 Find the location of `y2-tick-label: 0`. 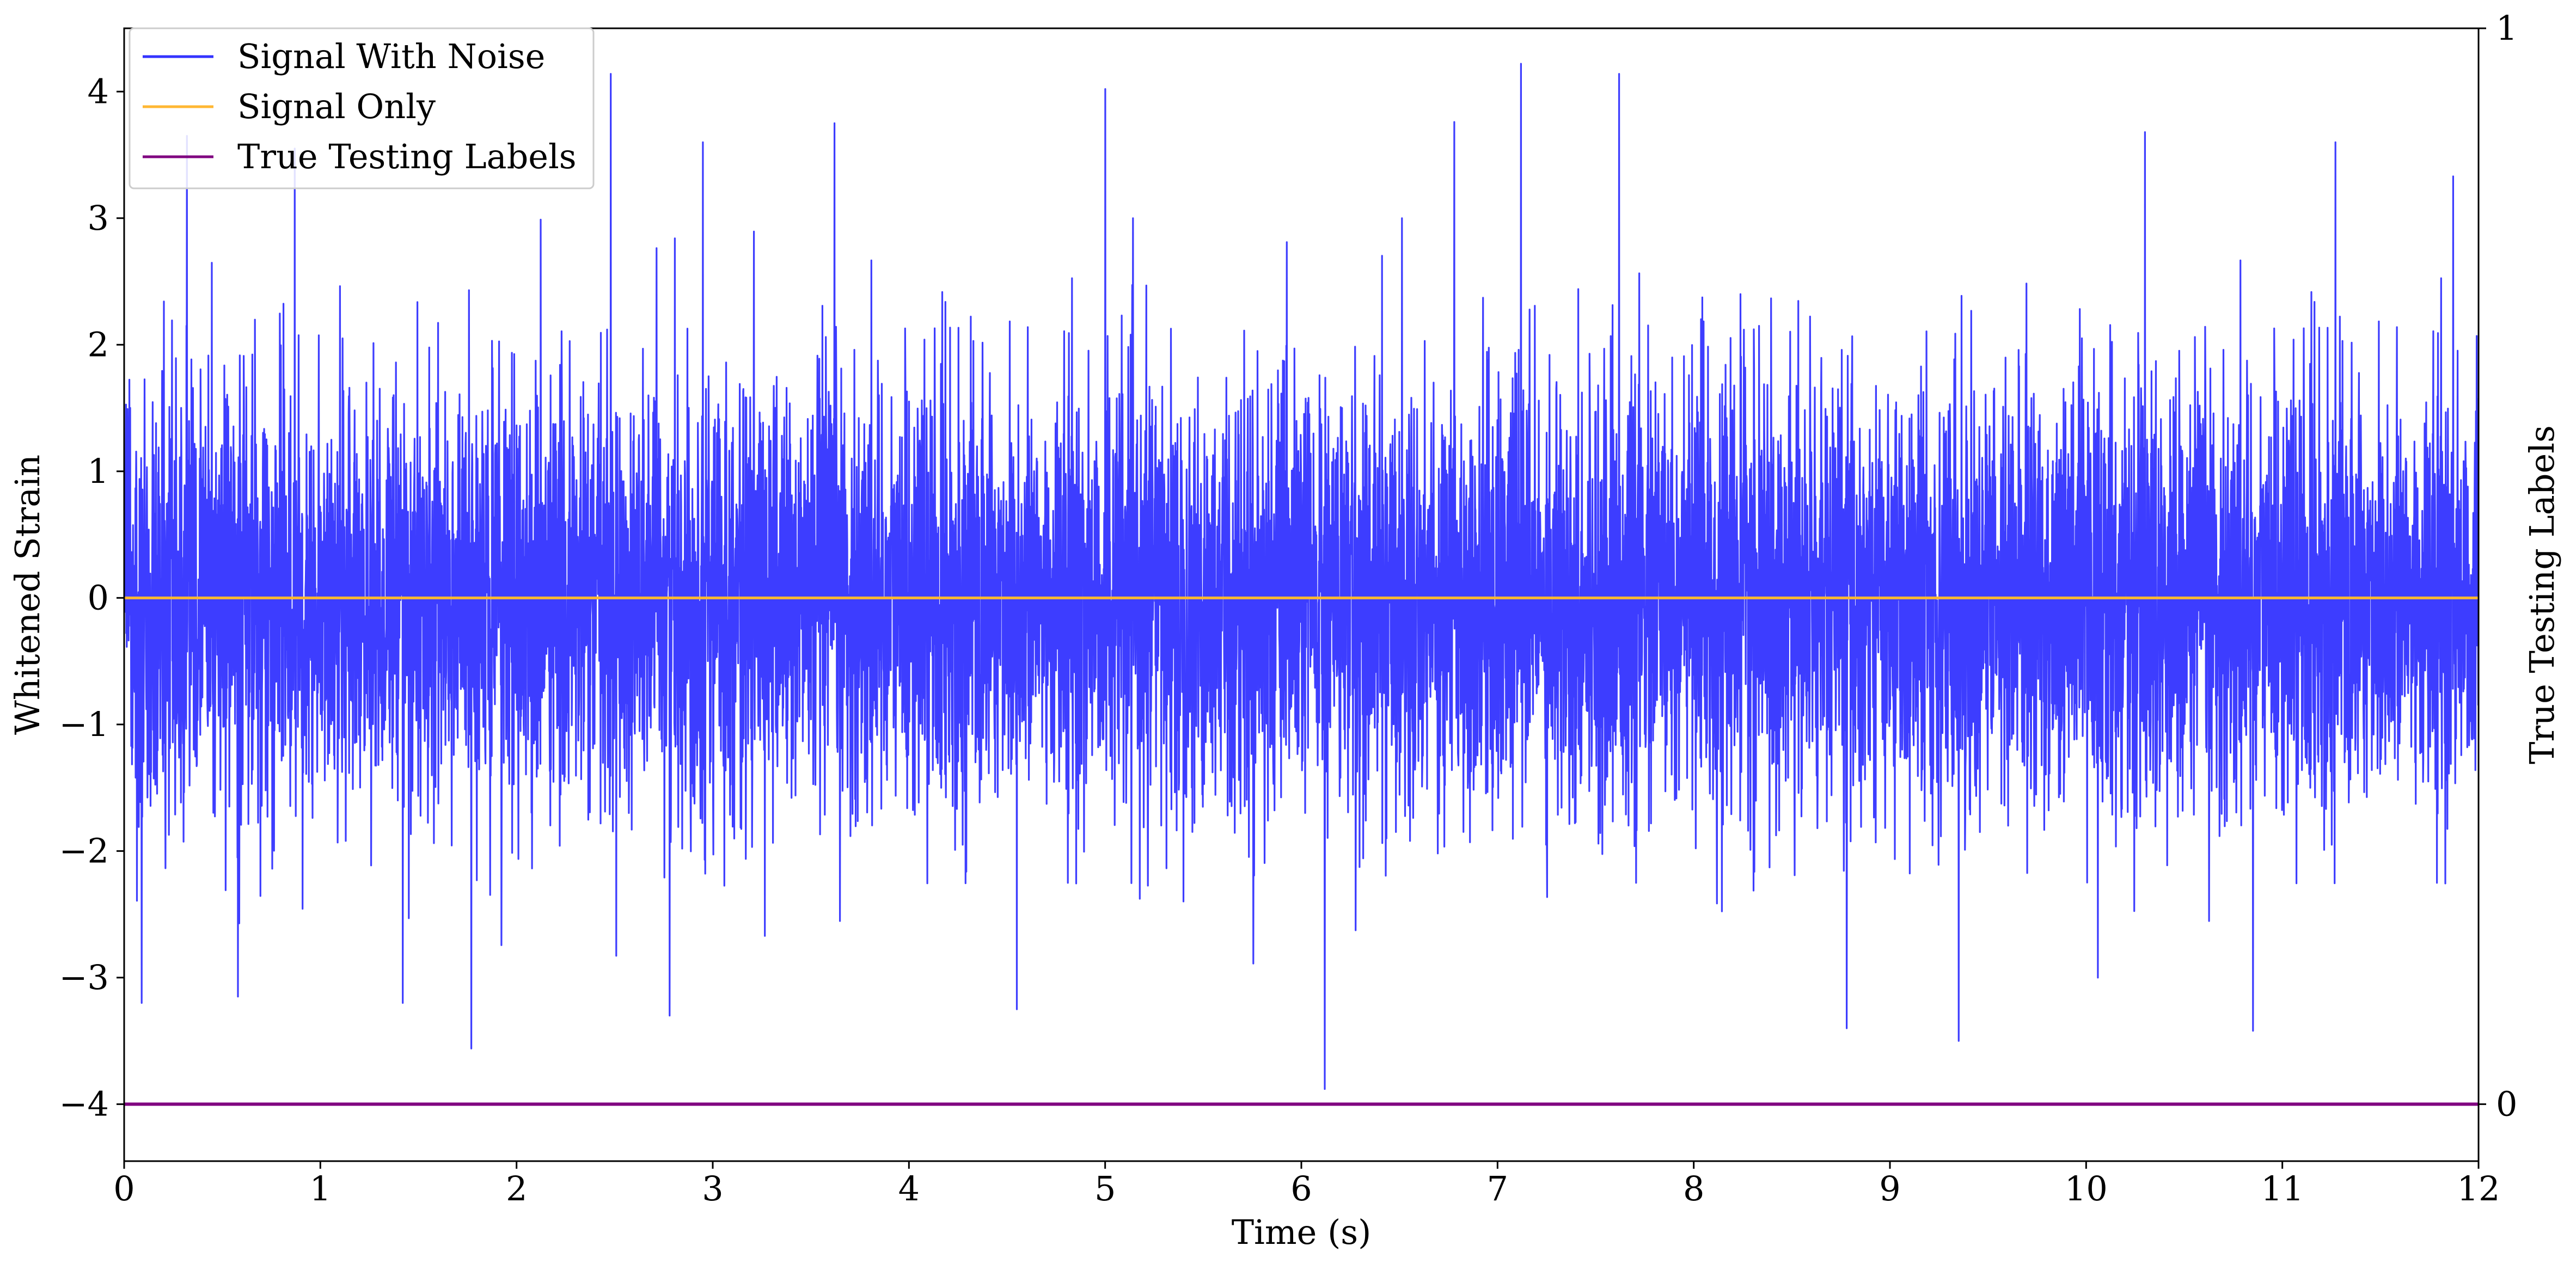

y2-tick-label: 0 is located at coordinates (2506, 1104).